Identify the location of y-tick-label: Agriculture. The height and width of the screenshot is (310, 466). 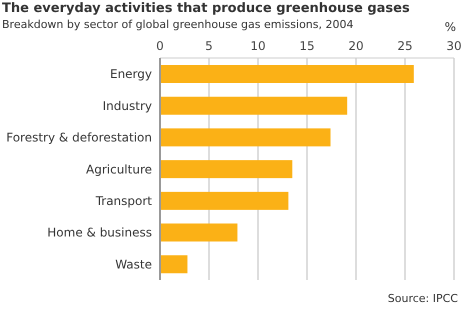
(119, 169).